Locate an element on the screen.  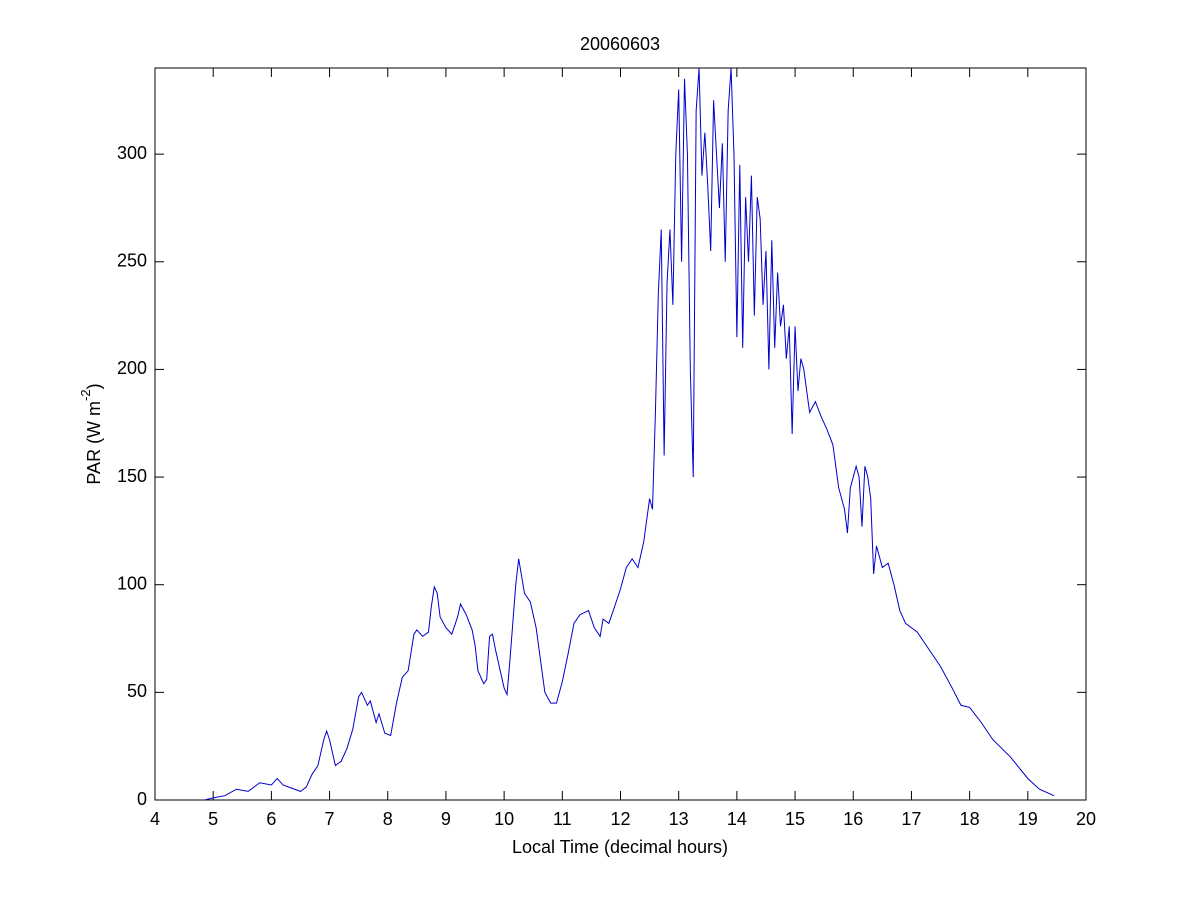
x-tick-label: 8 is located at coordinates (388, 819).